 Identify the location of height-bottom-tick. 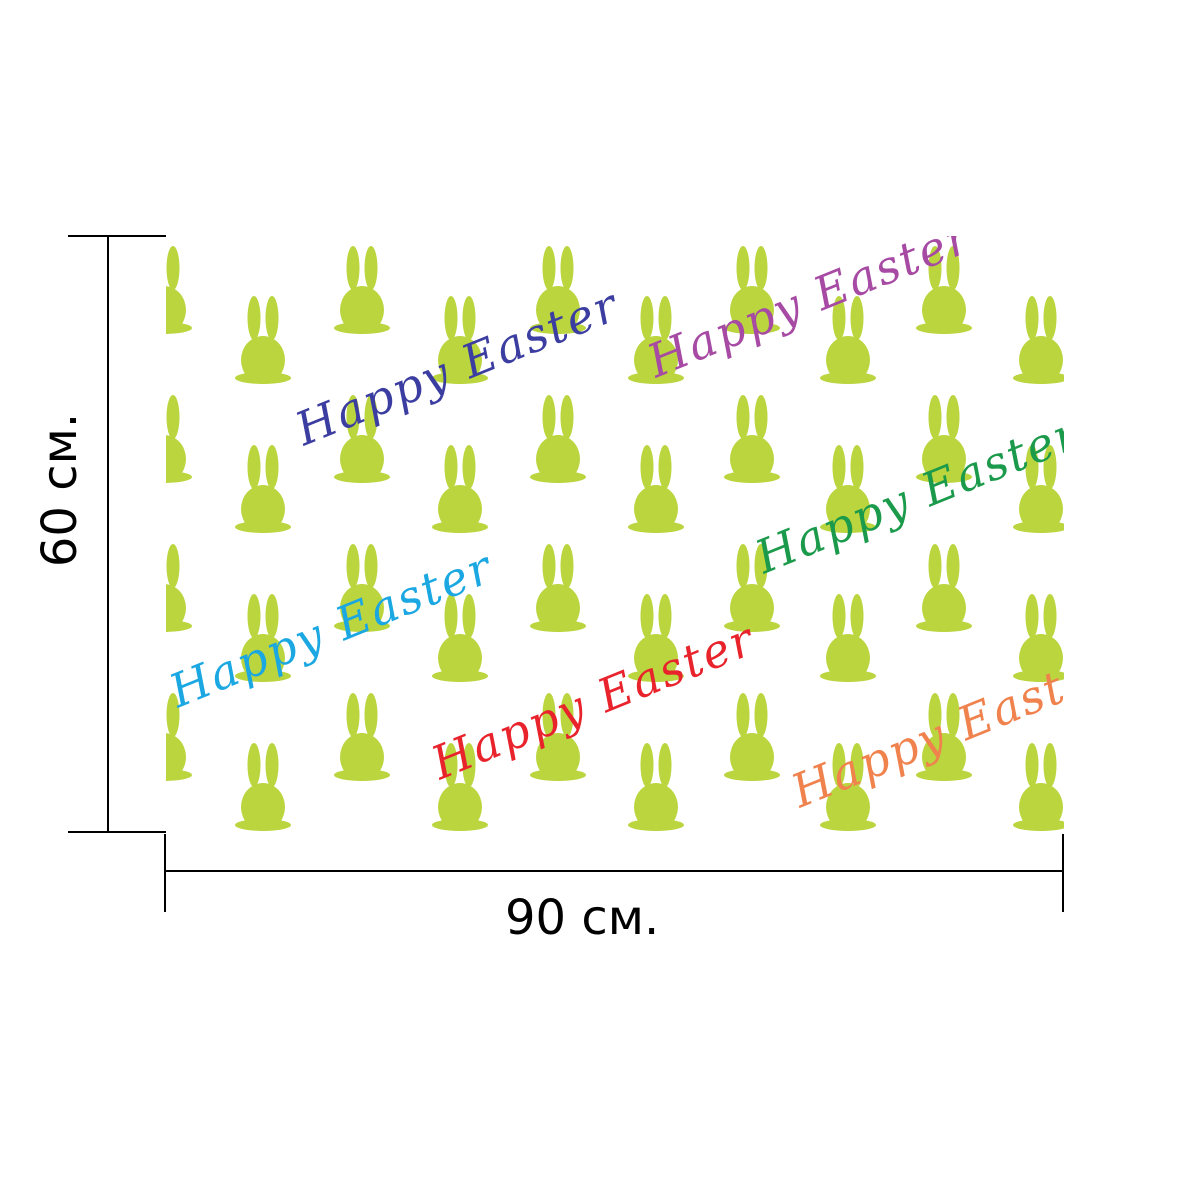
(117, 832).